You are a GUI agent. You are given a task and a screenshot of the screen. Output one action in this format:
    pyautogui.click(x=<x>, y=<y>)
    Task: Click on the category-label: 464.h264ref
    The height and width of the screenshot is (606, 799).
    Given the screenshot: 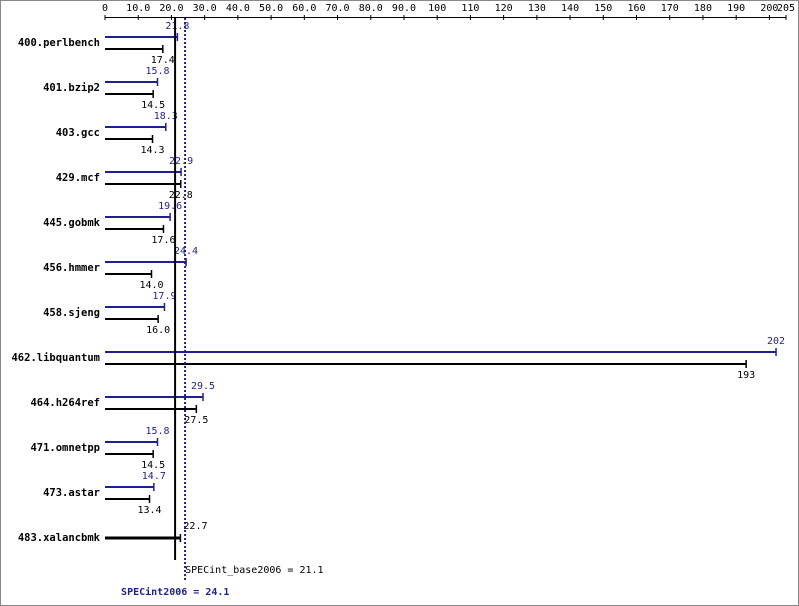 What is the action you would take?
    pyautogui.click(x=65, y=403)
    